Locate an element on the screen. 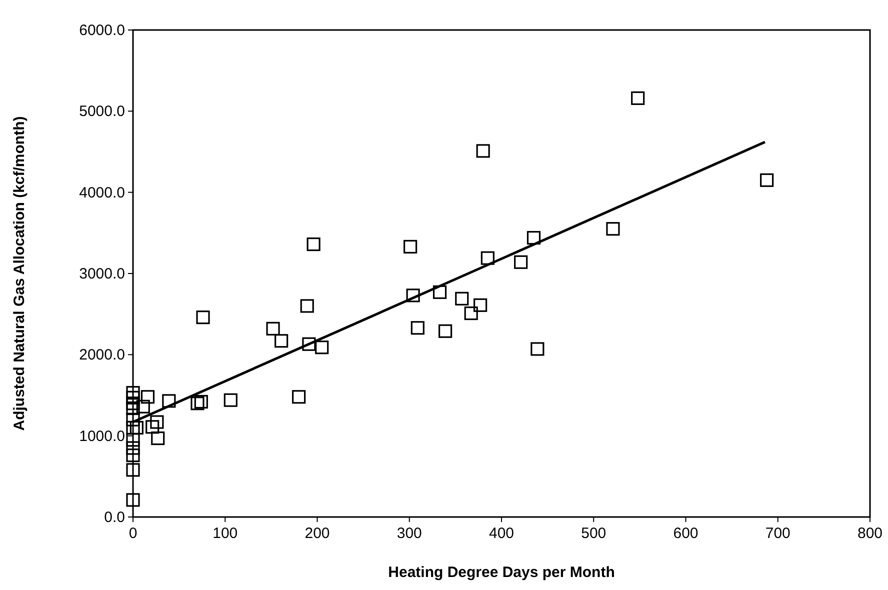 The height and width of the screenshot is (590, 888). x-tick-label: 0 is located at coordinates (133, 533).